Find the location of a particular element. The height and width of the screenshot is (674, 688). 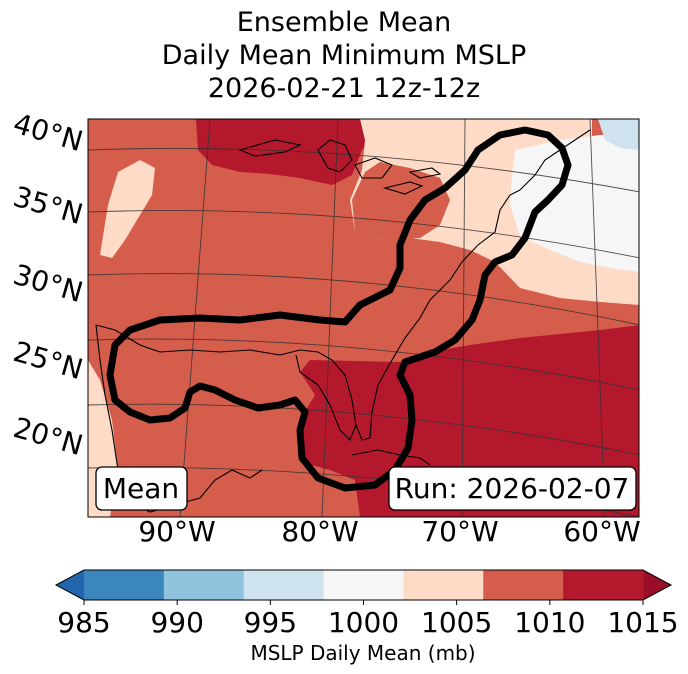

run-box is located at coordinates (512, 488).